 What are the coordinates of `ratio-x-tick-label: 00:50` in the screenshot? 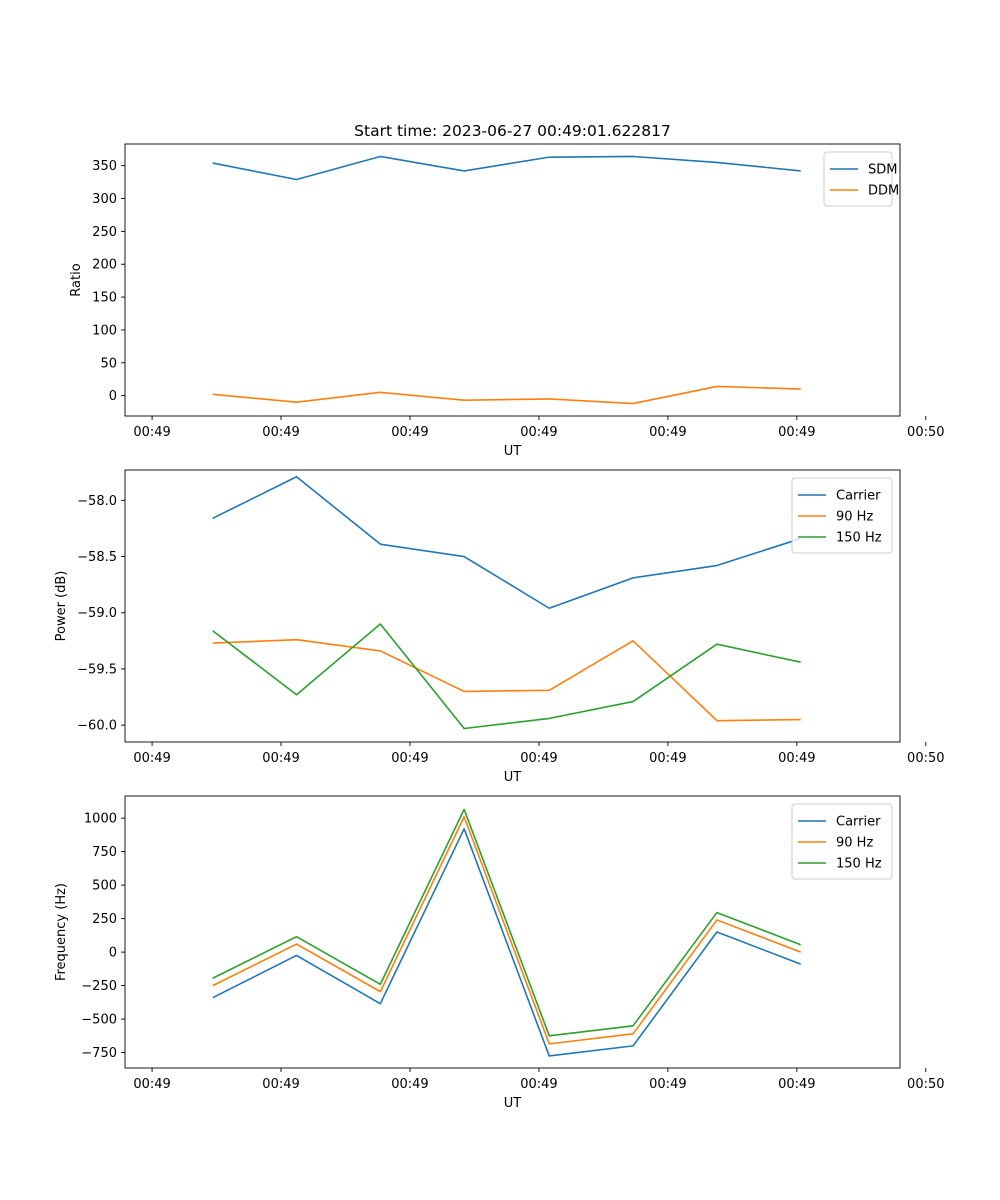 It's located at (925, 432).